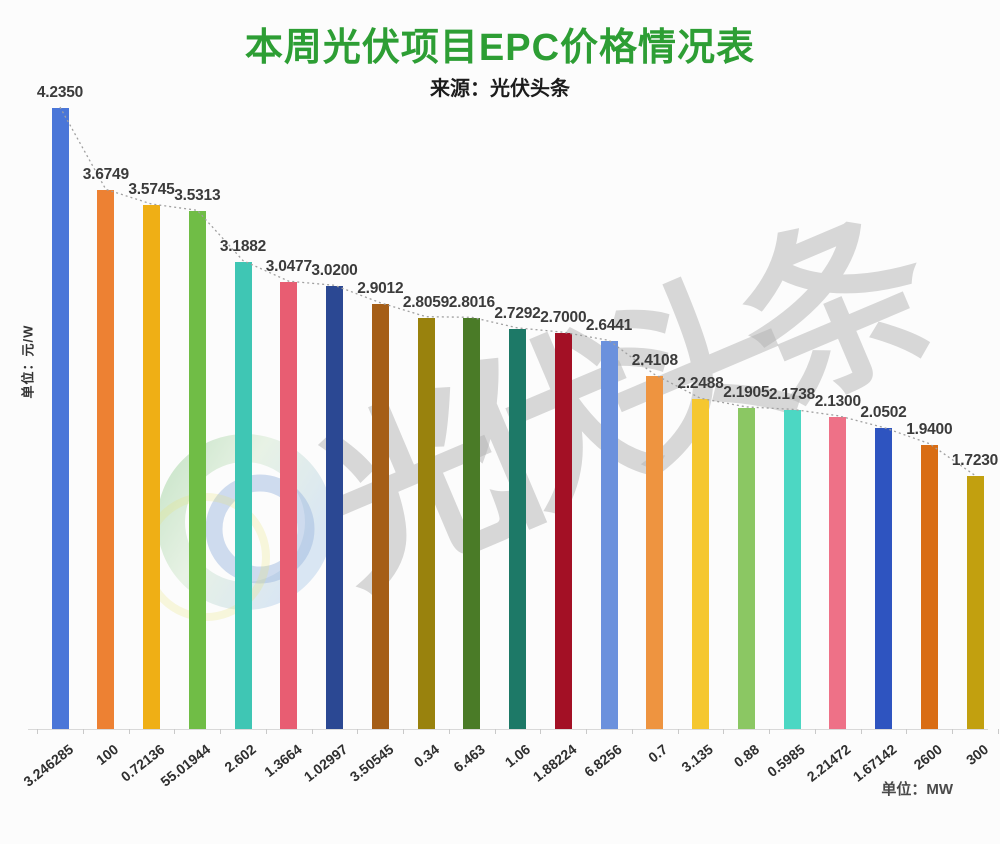  What do you see at coordinates (60, 93) in the screenshot?
I see `bar-value-label: 4.2350` at bounding box center [60, 93].